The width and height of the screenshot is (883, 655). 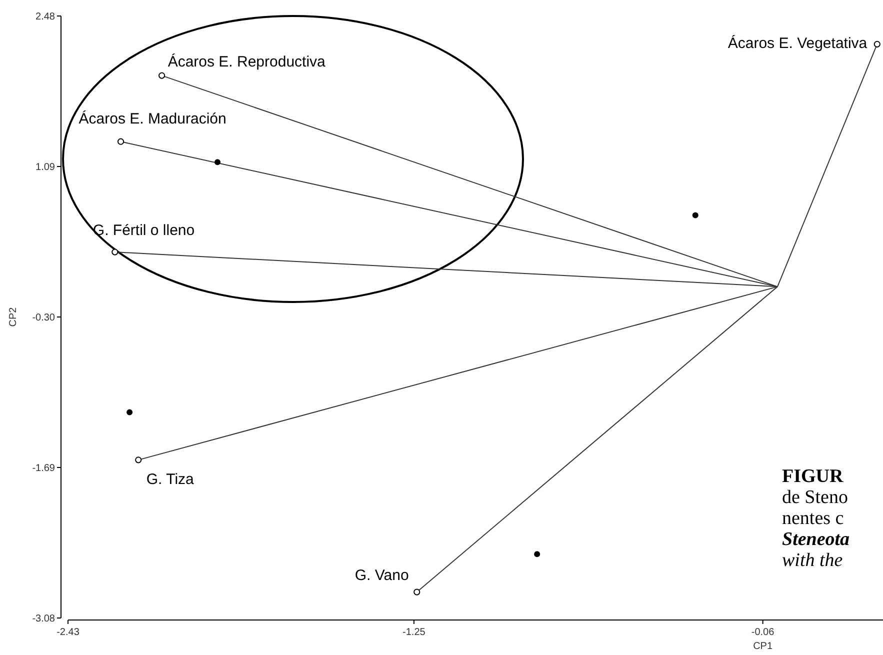 I want to click on series-label: Ácaros E. Maduración, so click(x=152, y=119).